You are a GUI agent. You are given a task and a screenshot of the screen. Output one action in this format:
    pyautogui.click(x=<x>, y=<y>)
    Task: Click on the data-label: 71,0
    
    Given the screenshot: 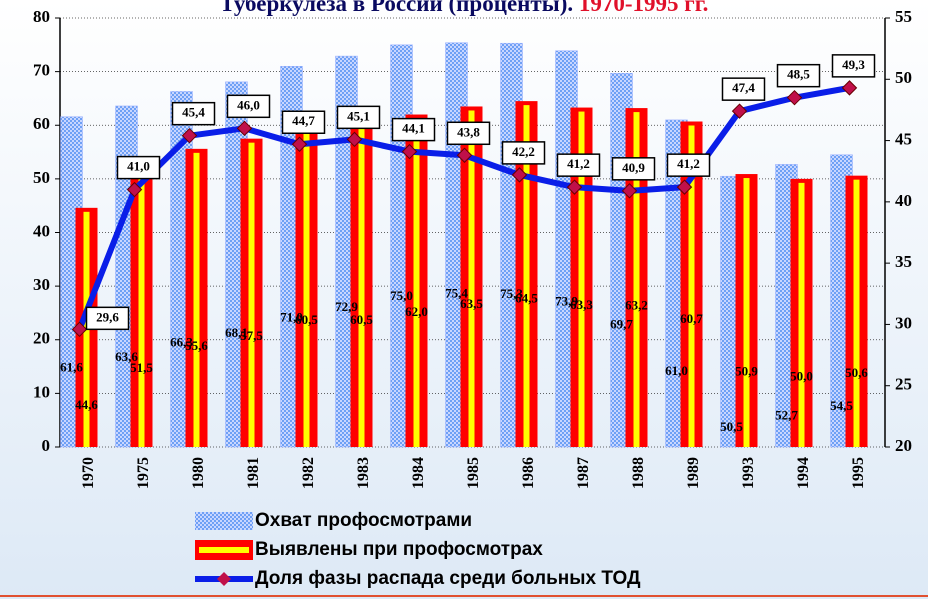 What is the action you would take?
    pyautogui.click(x=291, y=316)
    